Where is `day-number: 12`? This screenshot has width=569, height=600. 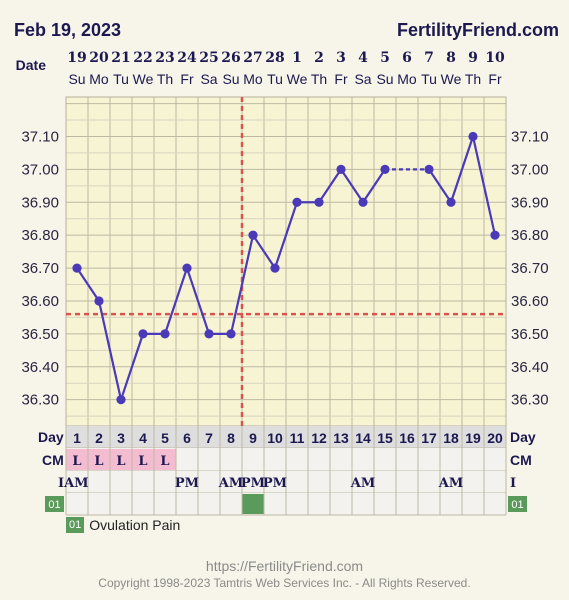
day-number: 12 is located at coordinates (319, 438).